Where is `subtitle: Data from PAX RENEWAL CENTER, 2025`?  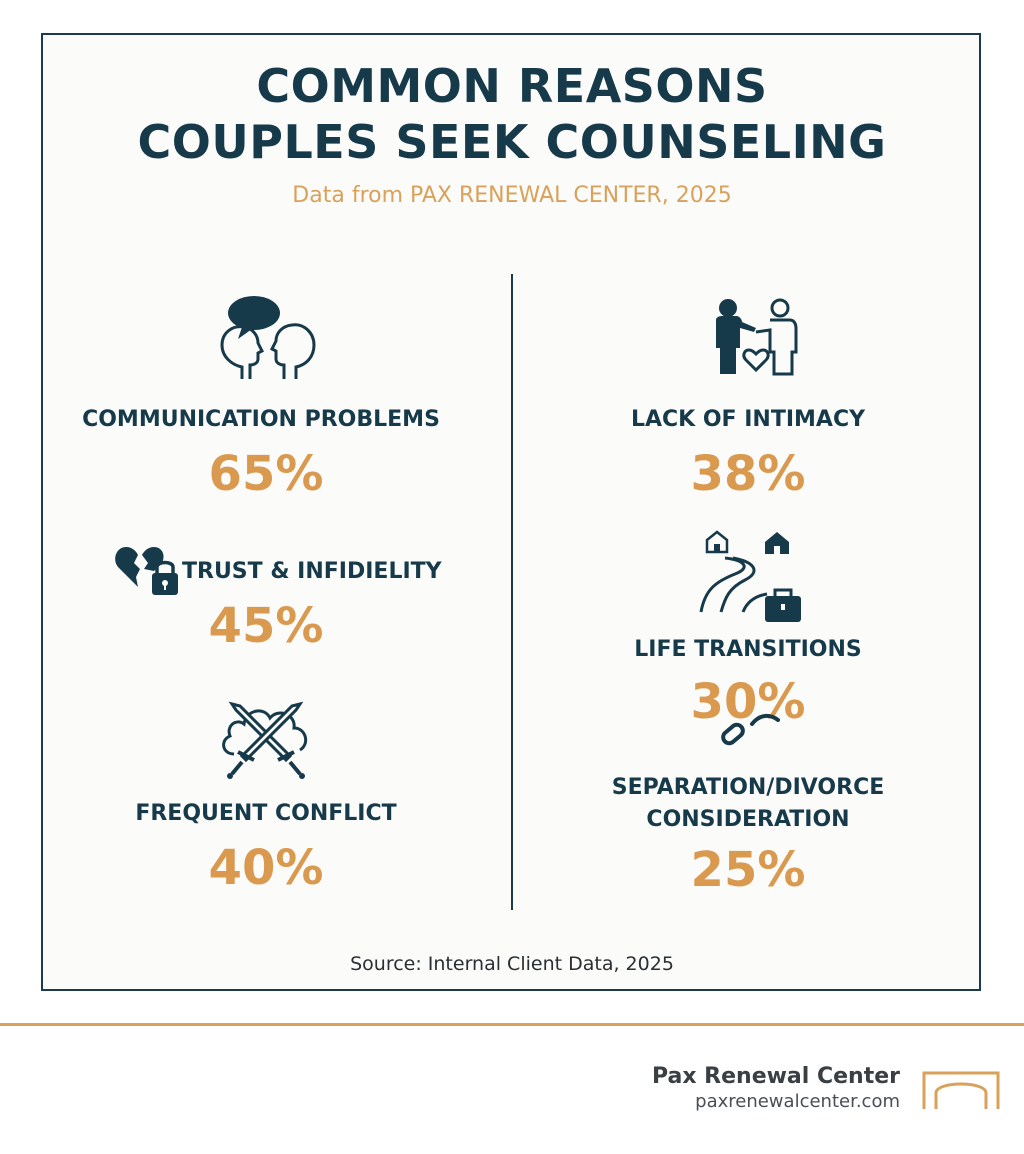
subtitle: Data from PAX RENEWAL CENTER, 2025 is located at coordinates (512, 195).